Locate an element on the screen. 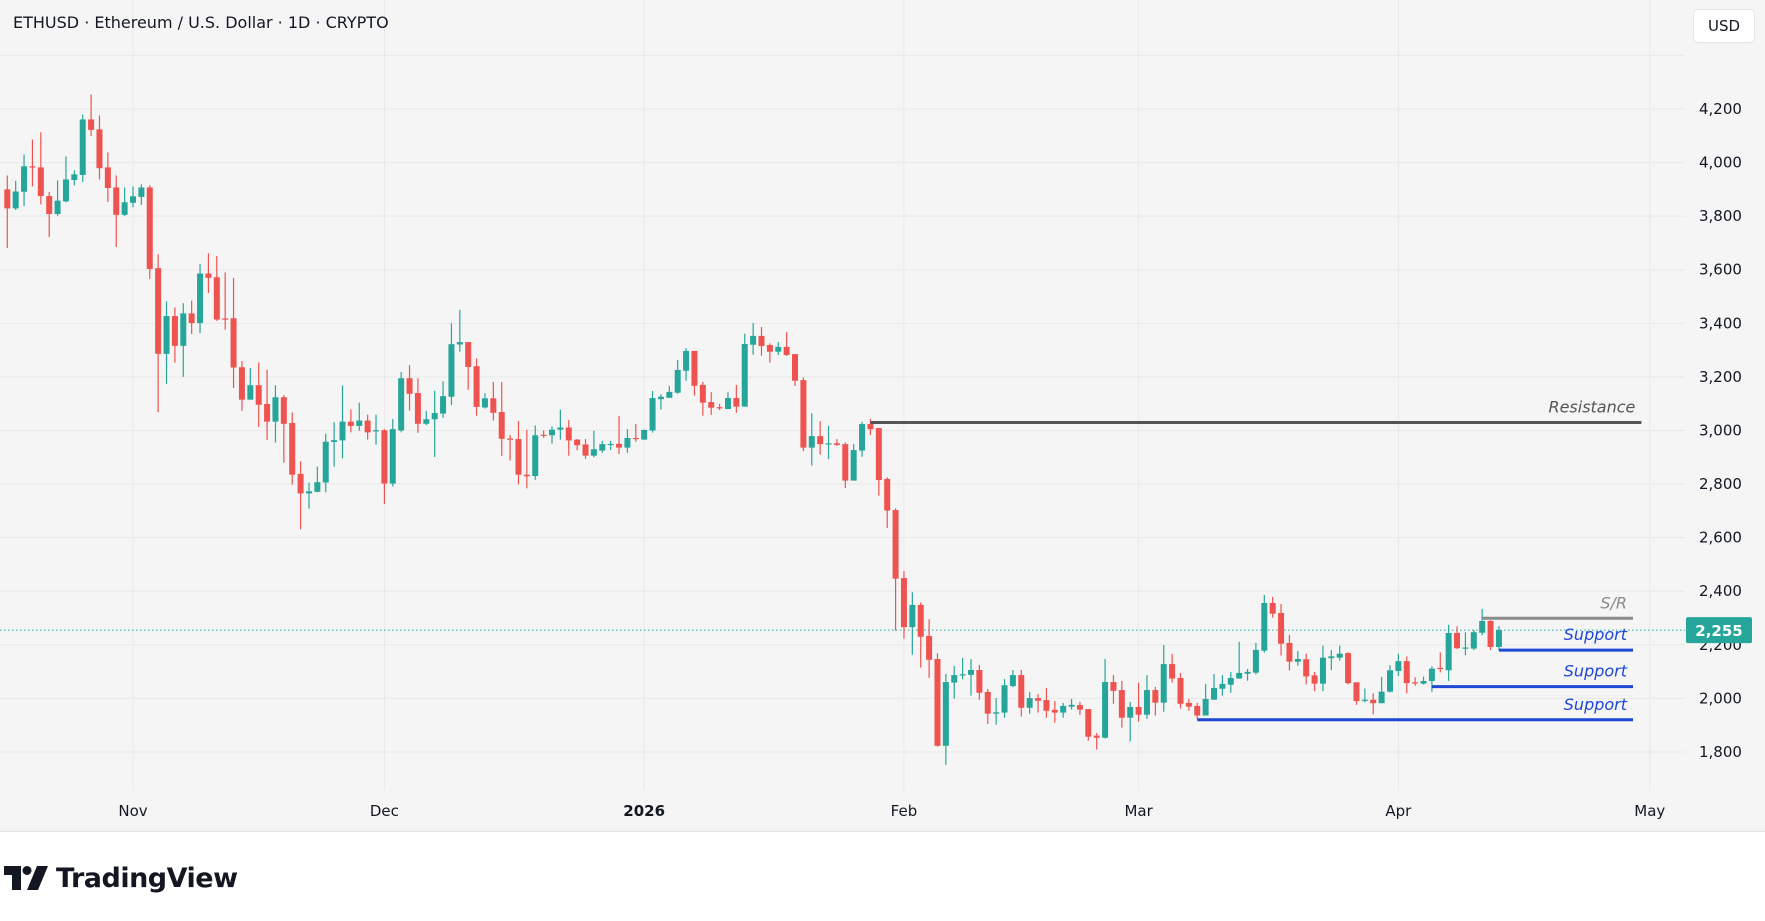 Image resolution: width=1765 pixels, height=921 pixels. sr-drawing: S/R is located at coordinates (1558, 606).